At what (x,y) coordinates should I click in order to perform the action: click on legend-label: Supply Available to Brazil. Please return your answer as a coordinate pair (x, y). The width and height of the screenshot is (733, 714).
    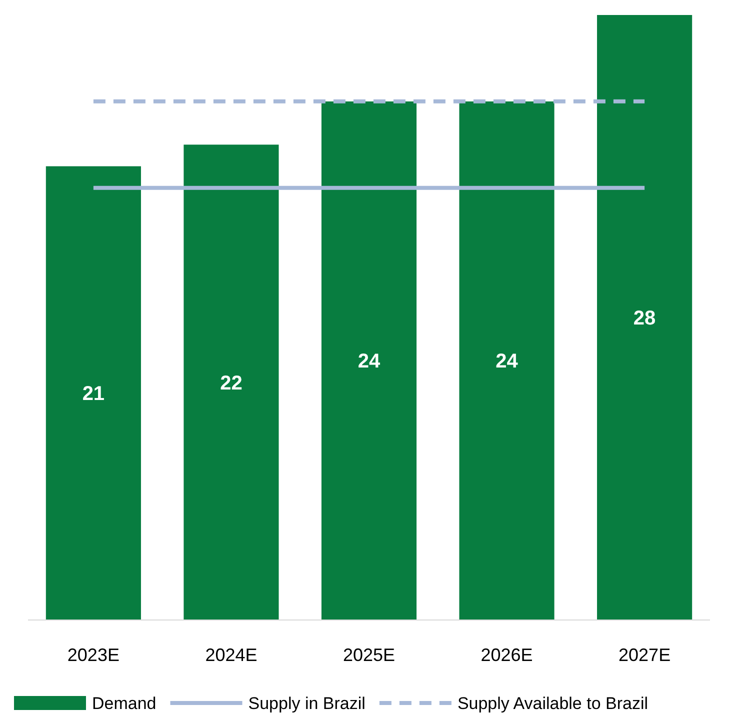
    Looking at the image, I should click on (552, 703).